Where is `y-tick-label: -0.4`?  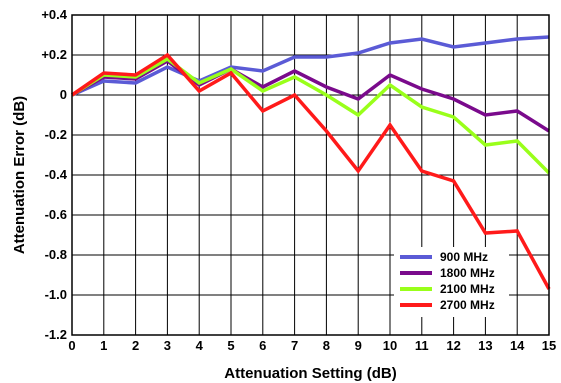 y-tick-label: -0.4 is located at coordinates (56, 174).